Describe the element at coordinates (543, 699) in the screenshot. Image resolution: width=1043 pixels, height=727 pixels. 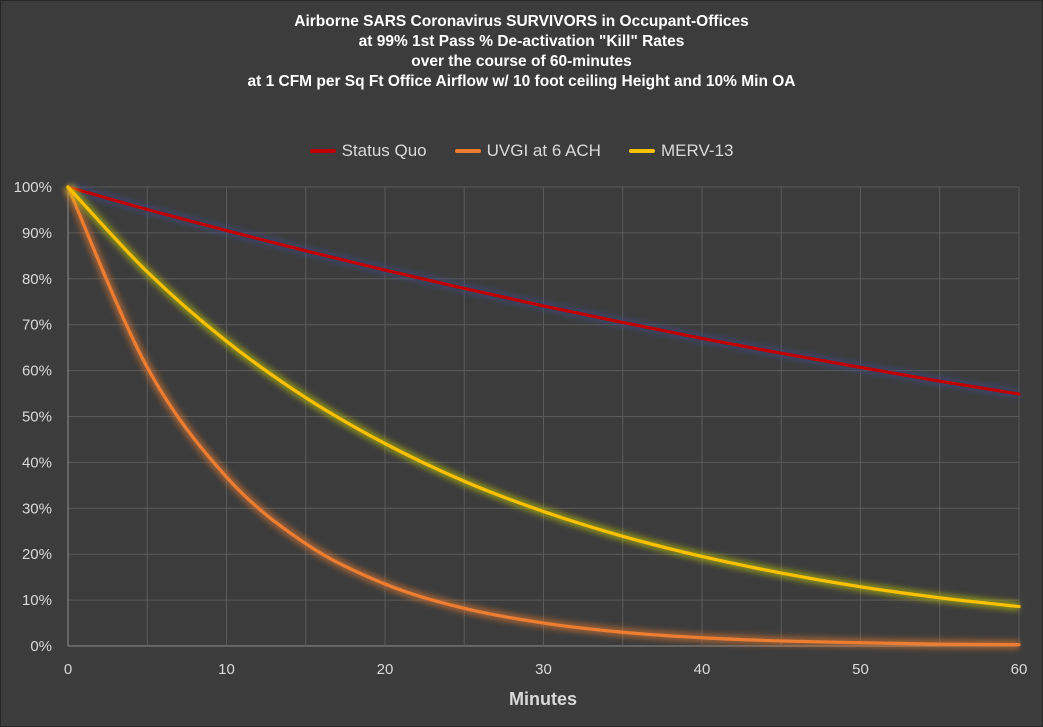
I see `x-axis-label: Minutes` at that location.